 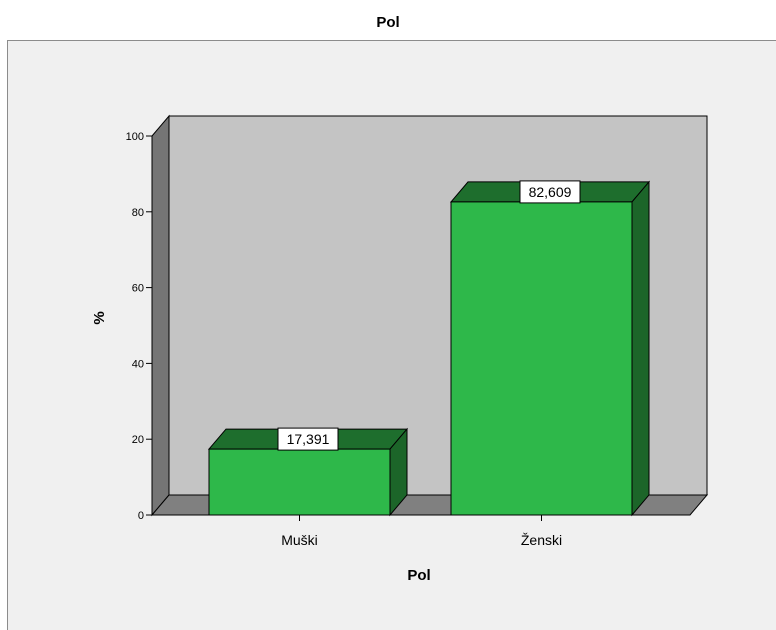 I want to click on data-label: 17,391, so click(x=308, y=439).